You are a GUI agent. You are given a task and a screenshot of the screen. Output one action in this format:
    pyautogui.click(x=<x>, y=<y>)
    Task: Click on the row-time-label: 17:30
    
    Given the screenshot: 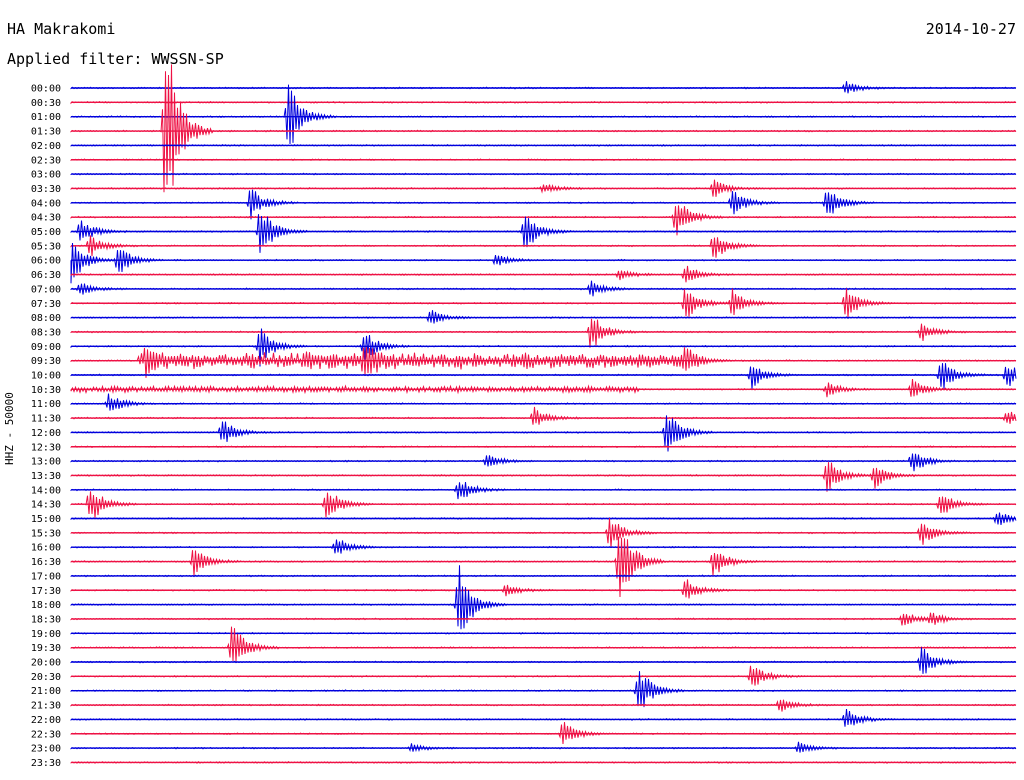 What is the action you would take?
    pyautogui.click(x=46, y=591)
    